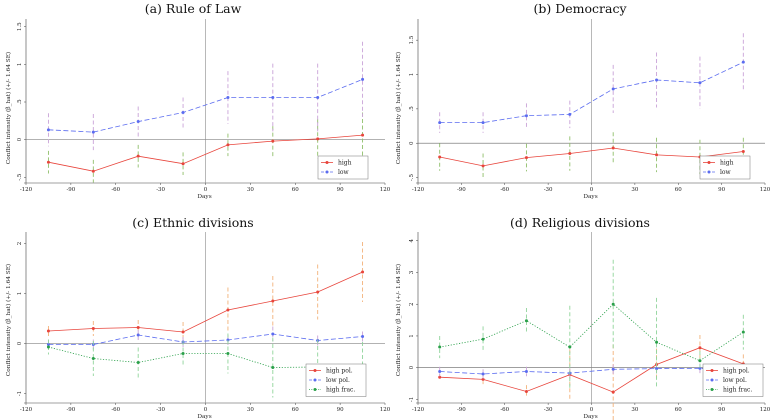 The height and width of the screenshot is (420, 771). Describe the element at coordinates (412, 304) in the screenshot. I see `y-tick-label: 2` at that location.